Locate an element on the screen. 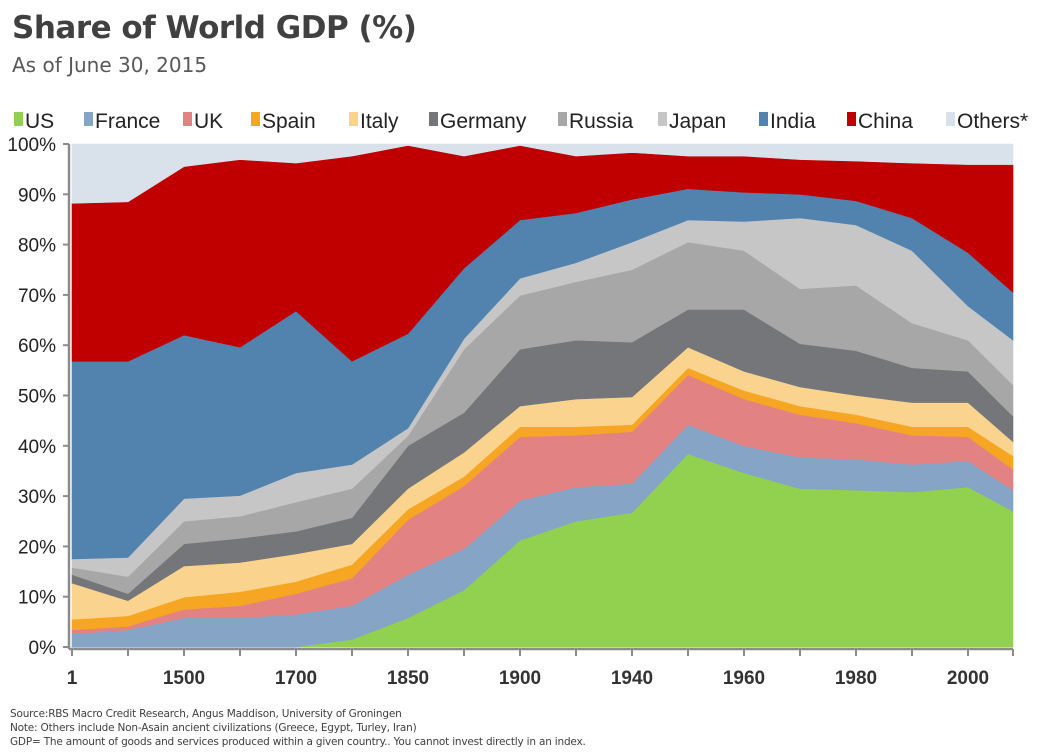 This screenshot has width=1037, height=756. legend-label: Spain is located at coordinates (289, 121).